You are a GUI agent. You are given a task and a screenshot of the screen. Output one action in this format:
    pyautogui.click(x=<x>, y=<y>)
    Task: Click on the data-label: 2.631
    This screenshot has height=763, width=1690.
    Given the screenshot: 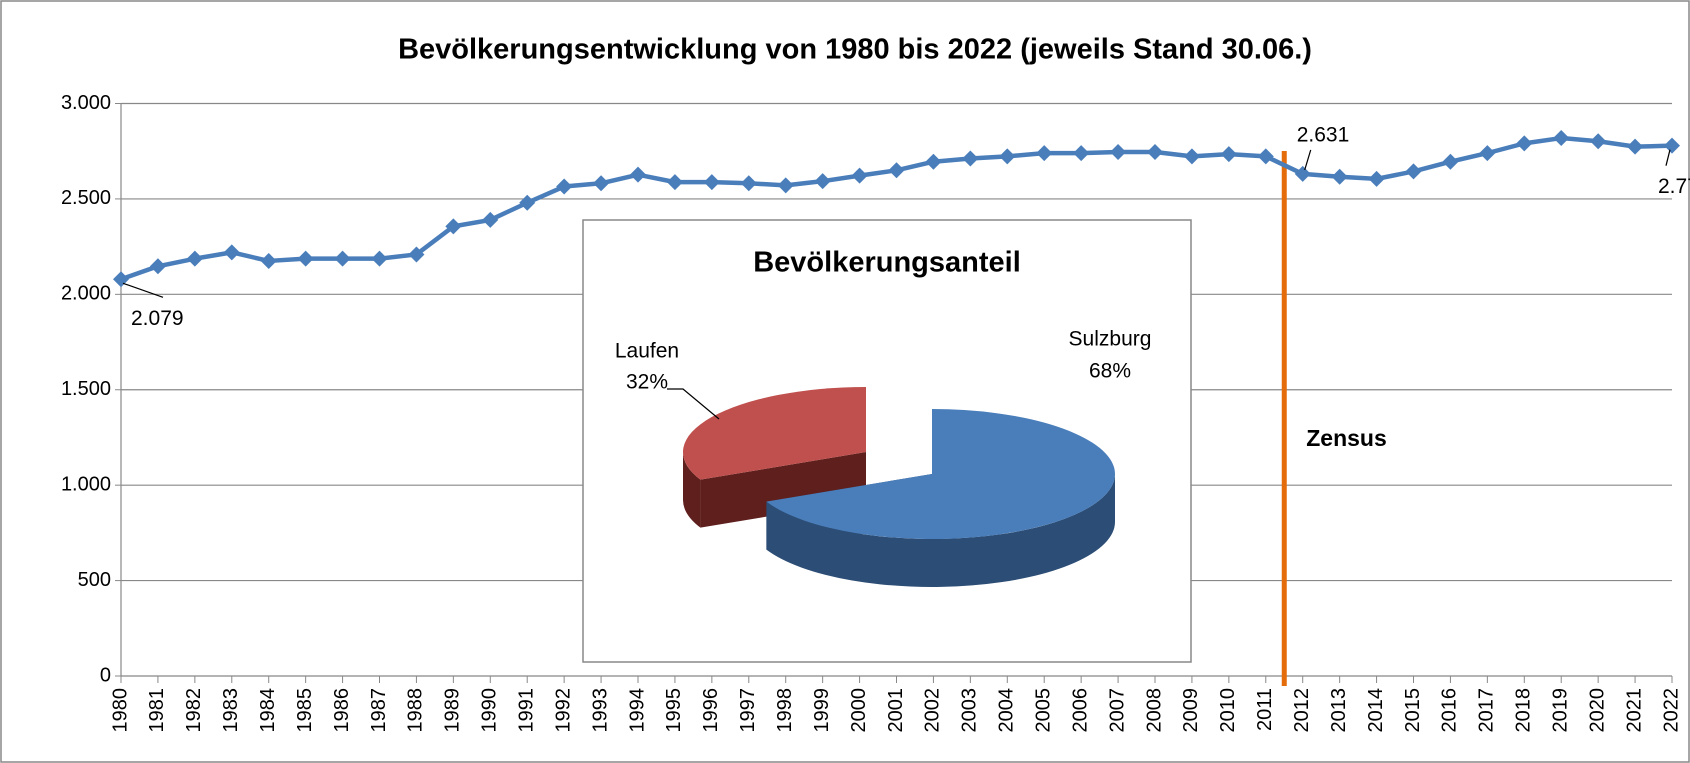 What is the action you would take?
    pyautogui.click(x=1323, y=134)
    